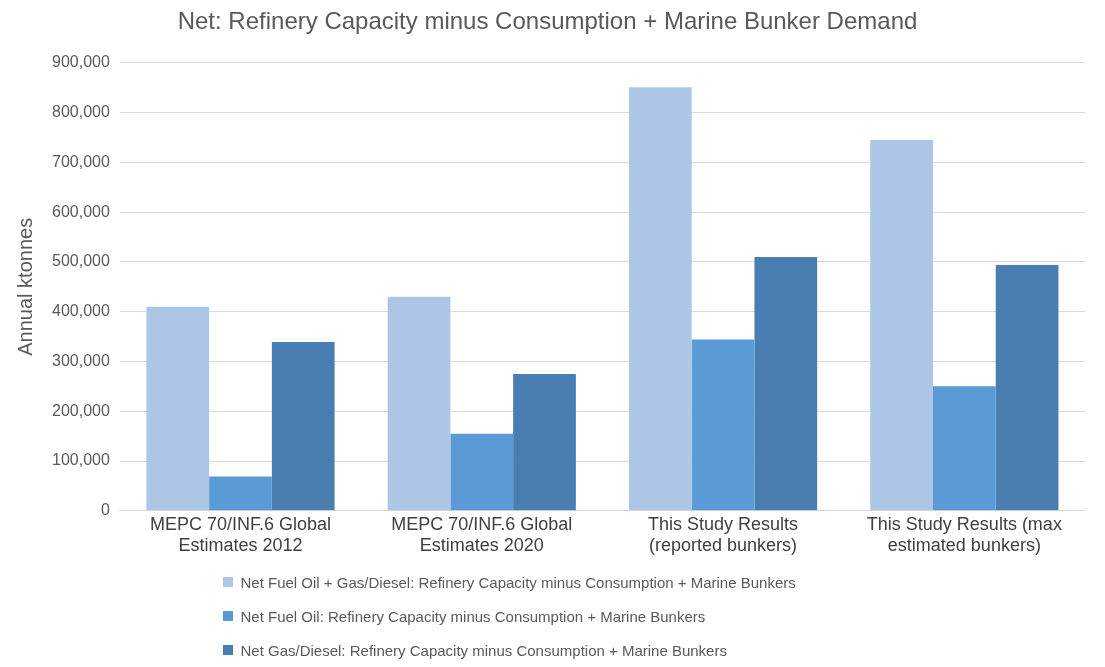 Image resolution: width=1105 pixels, height=667 pixels. What do you see at coordinates (80, 62) in the screenshot?
I see `y-tick-label: 900,000` at bounding box center [80, 62].